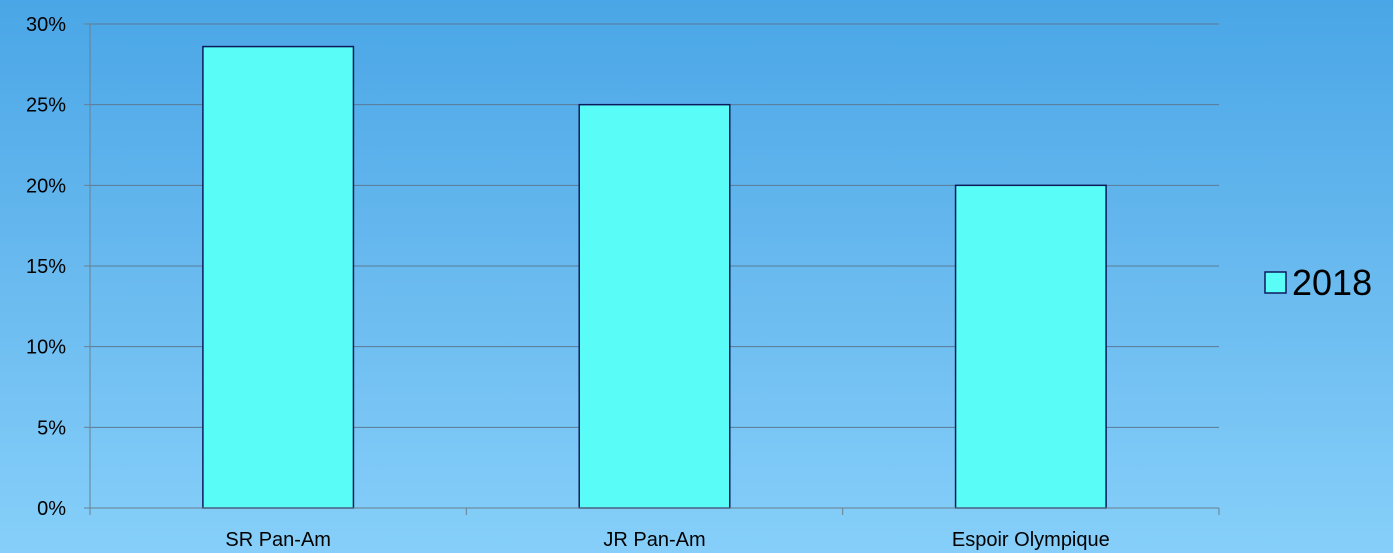  What do you see at coordinates (46, 186) in the screenshot?
I see `y-tick-label: 20%` at bounding box center [46, 186].